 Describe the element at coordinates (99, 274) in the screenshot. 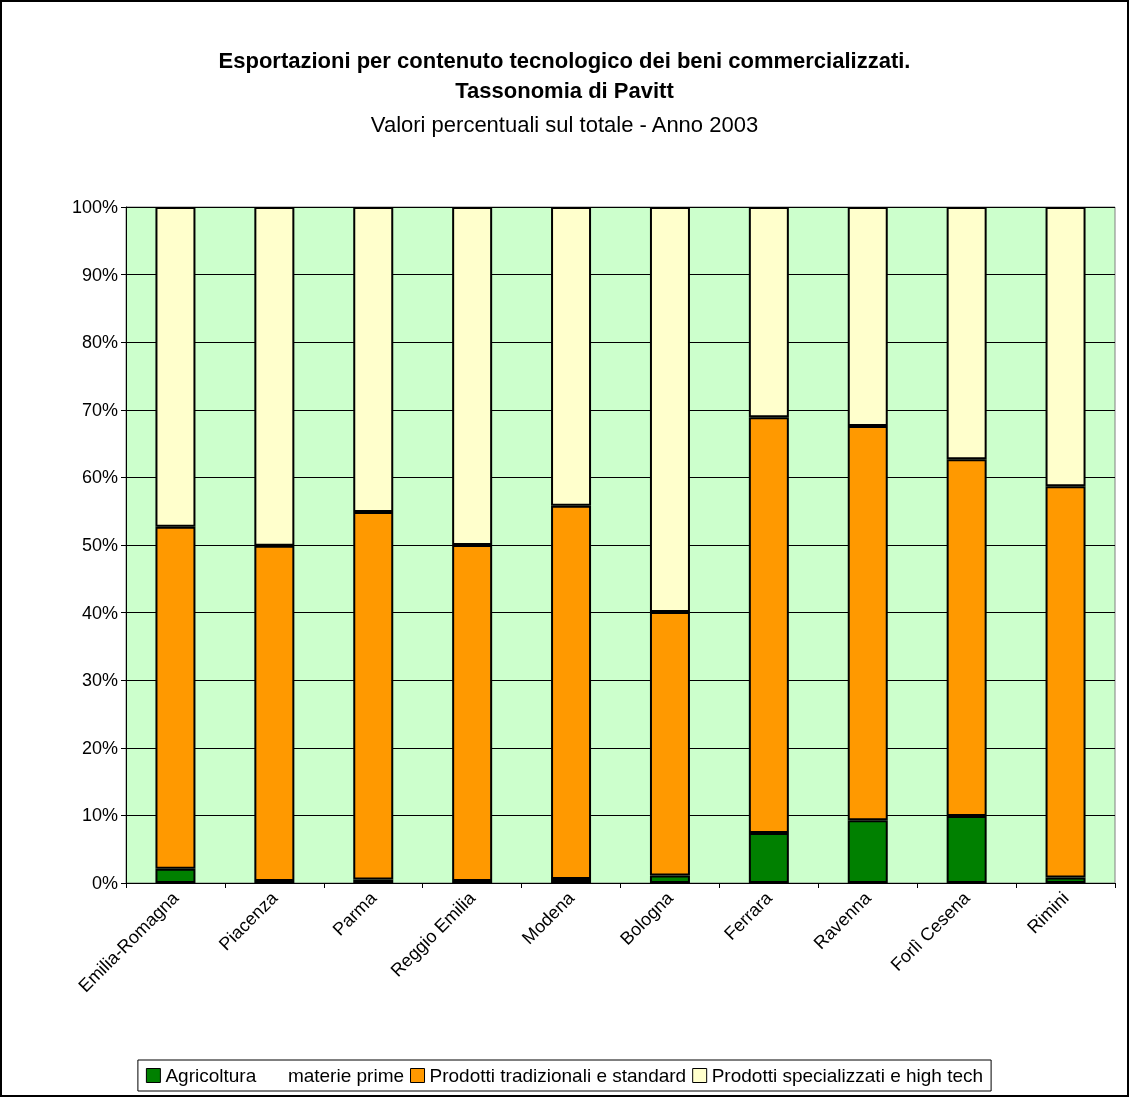

I see `y-tick-label: 90%` at that location.